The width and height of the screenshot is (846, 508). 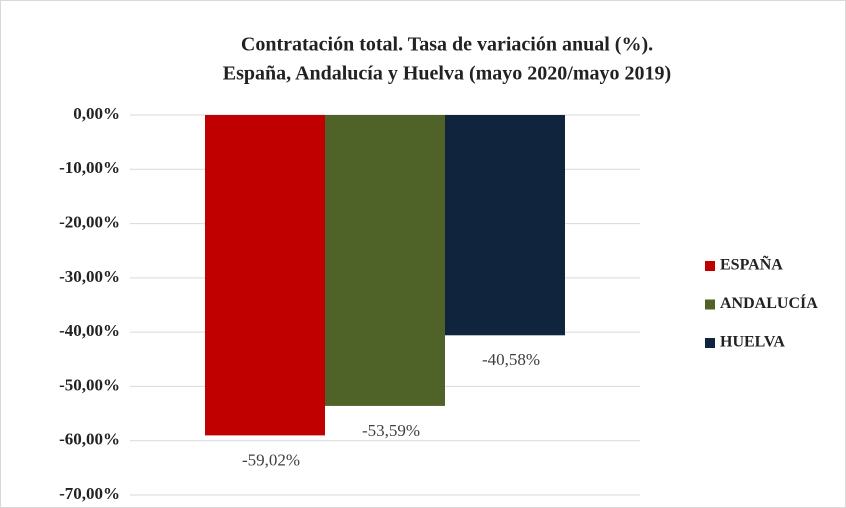 What do you see at coordinates (89, 221) in the screenshot?
I see `y-tick-label: -20,00%` at bounding box center [89, 221].